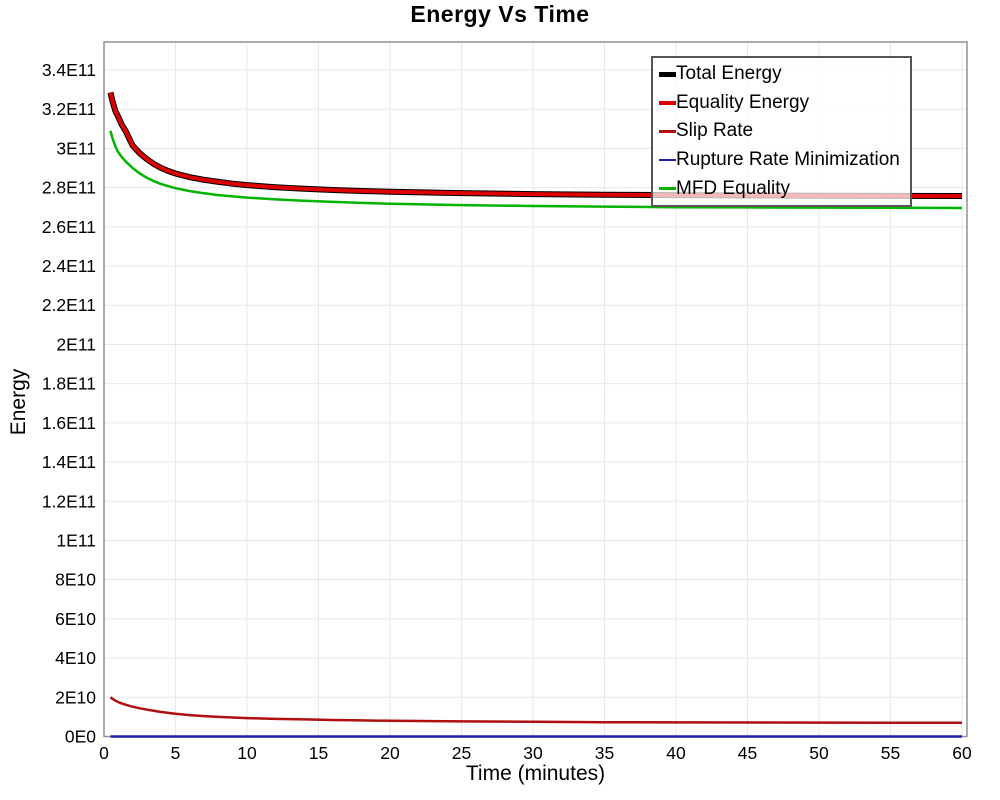 The width and height of the screenshot is (1000, 800). I want to click on legend-swatch-slip-rate, so click(667, 131).